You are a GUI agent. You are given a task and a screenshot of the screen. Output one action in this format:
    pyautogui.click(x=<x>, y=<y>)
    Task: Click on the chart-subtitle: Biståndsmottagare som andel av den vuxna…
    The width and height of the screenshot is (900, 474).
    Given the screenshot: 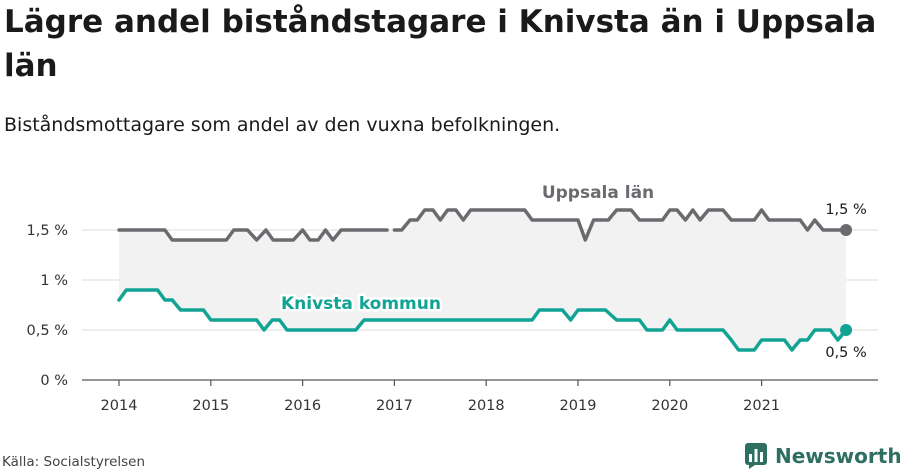 What is the action you would take?
    pyautogui.click(x=282, y=125)
    